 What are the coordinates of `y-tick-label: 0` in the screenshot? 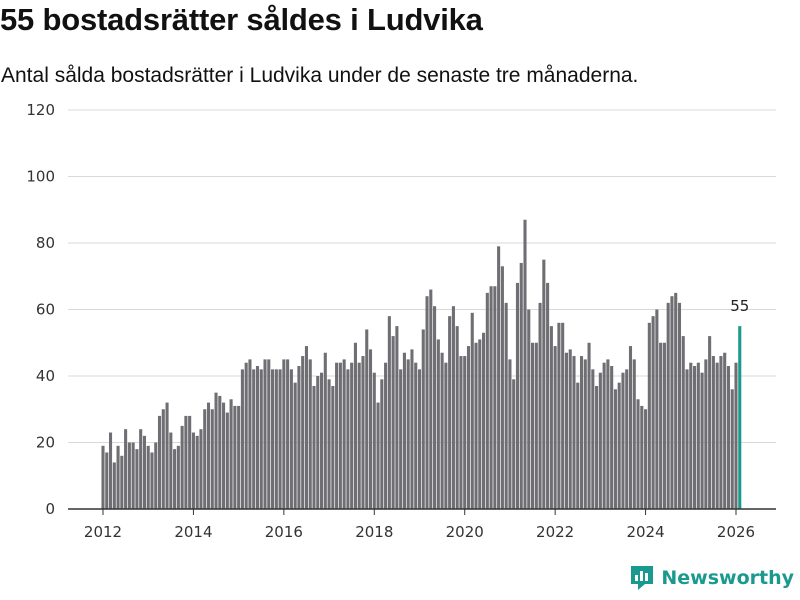 It's located at (50, 509).